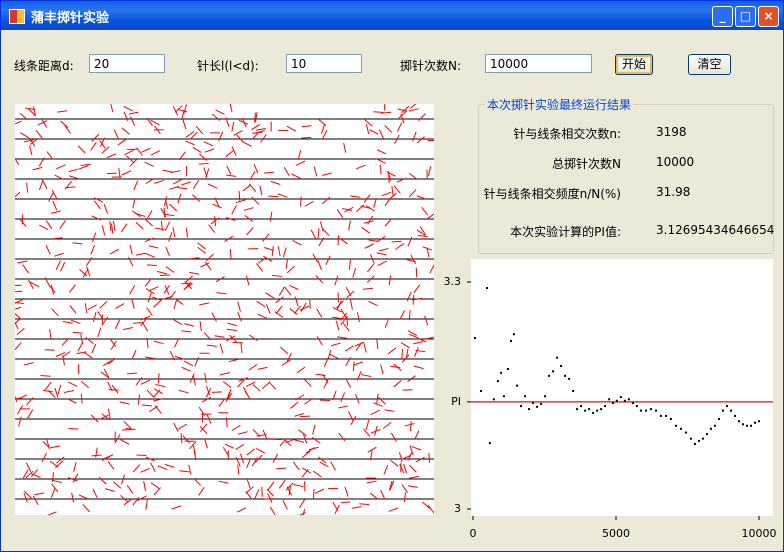  I want to click on minimize-button: _, so click(722, 16).